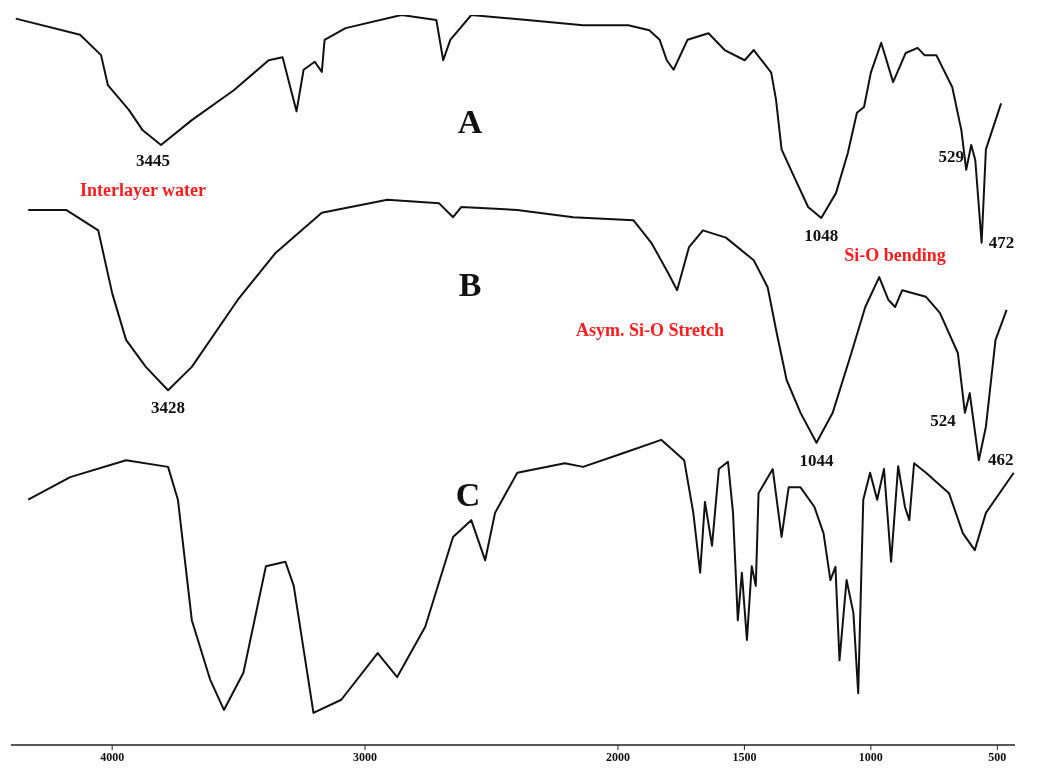  Describe the element at coordinates (617, 756) in the screenshot. I see `x-tick-label: 2000` at that location.